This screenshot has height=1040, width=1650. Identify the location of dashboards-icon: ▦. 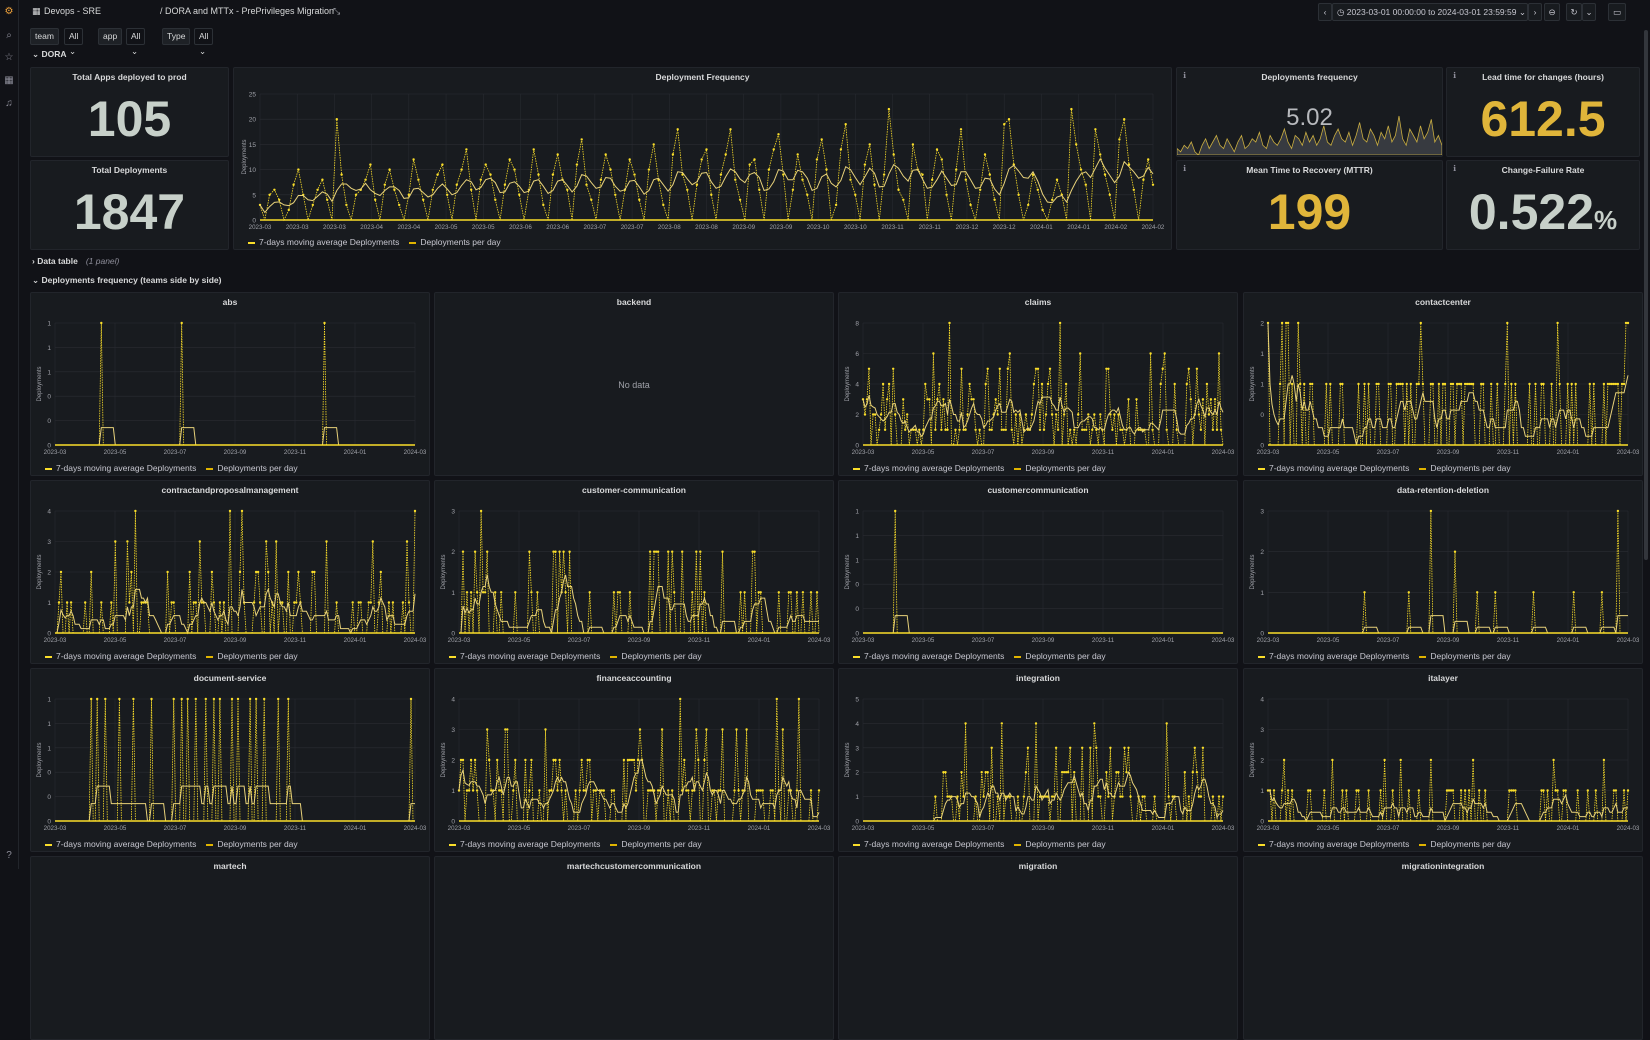
(9, 80).